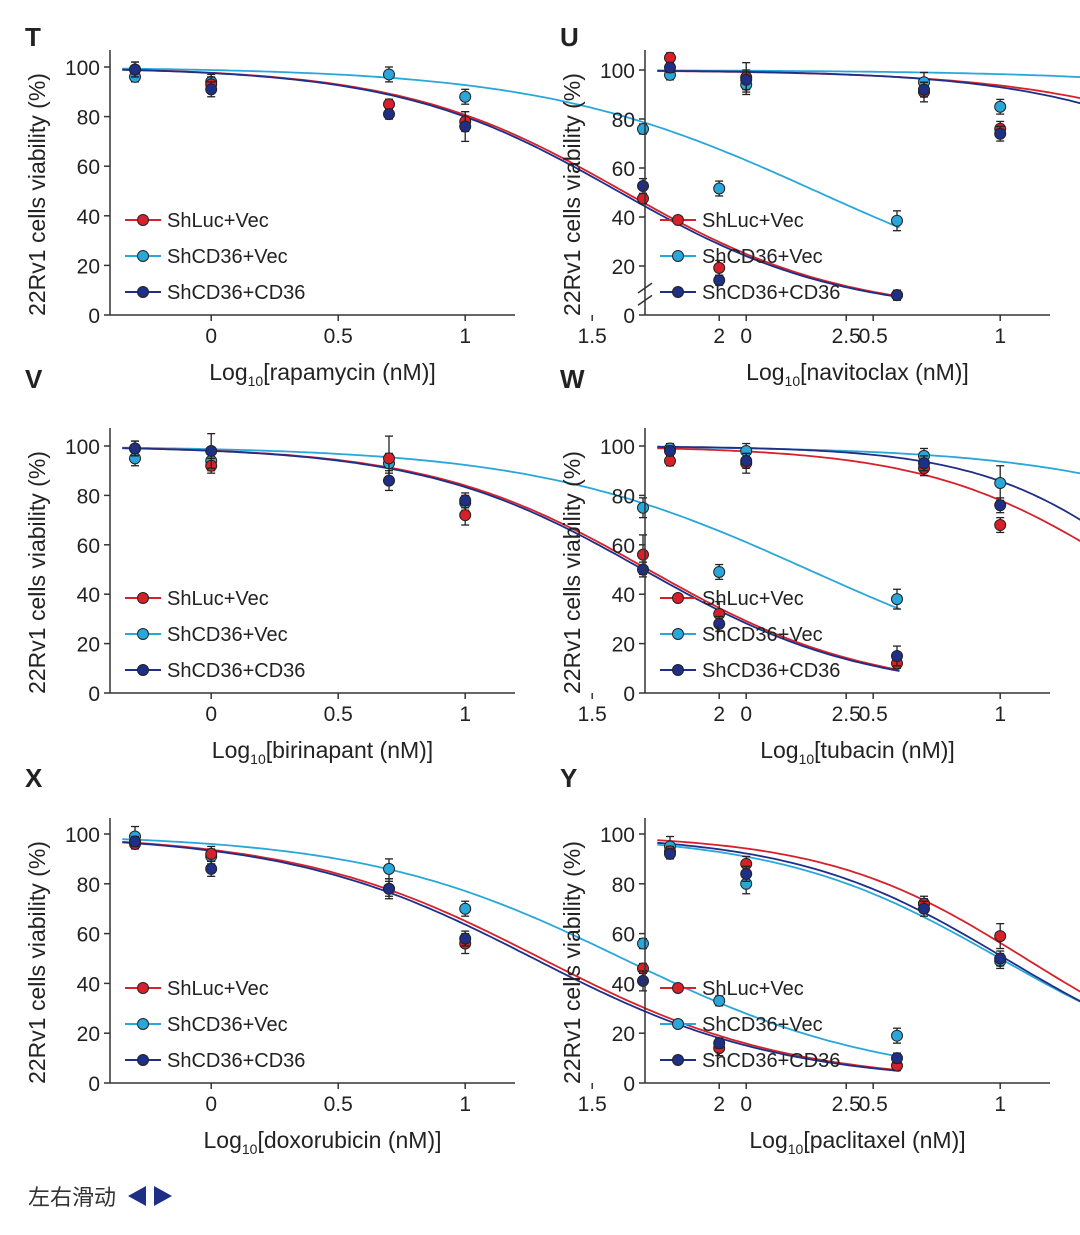 Image resolution: width=1080 pixels, height=1235 pixels. Describe the element at coordinates (846, 714) in the screenshot. I see `x-tick-label: 2.5` at that location.